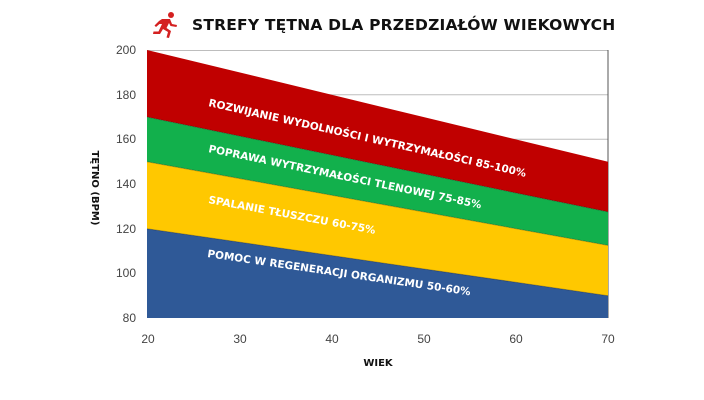 This screenshot has width=704, height=400. Describe the element at coordinates (126, 50) in the screenshot. I see `y-tick: 200` at that location.